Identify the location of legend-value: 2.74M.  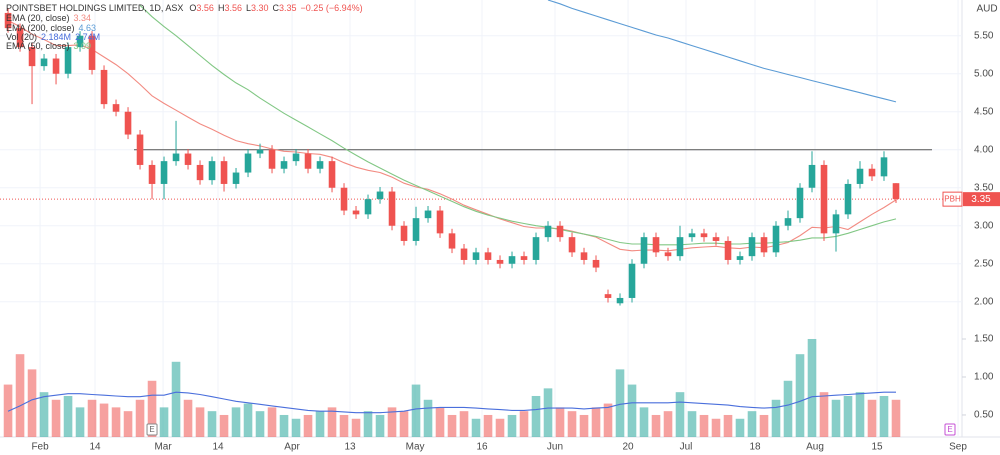
(87, 37).